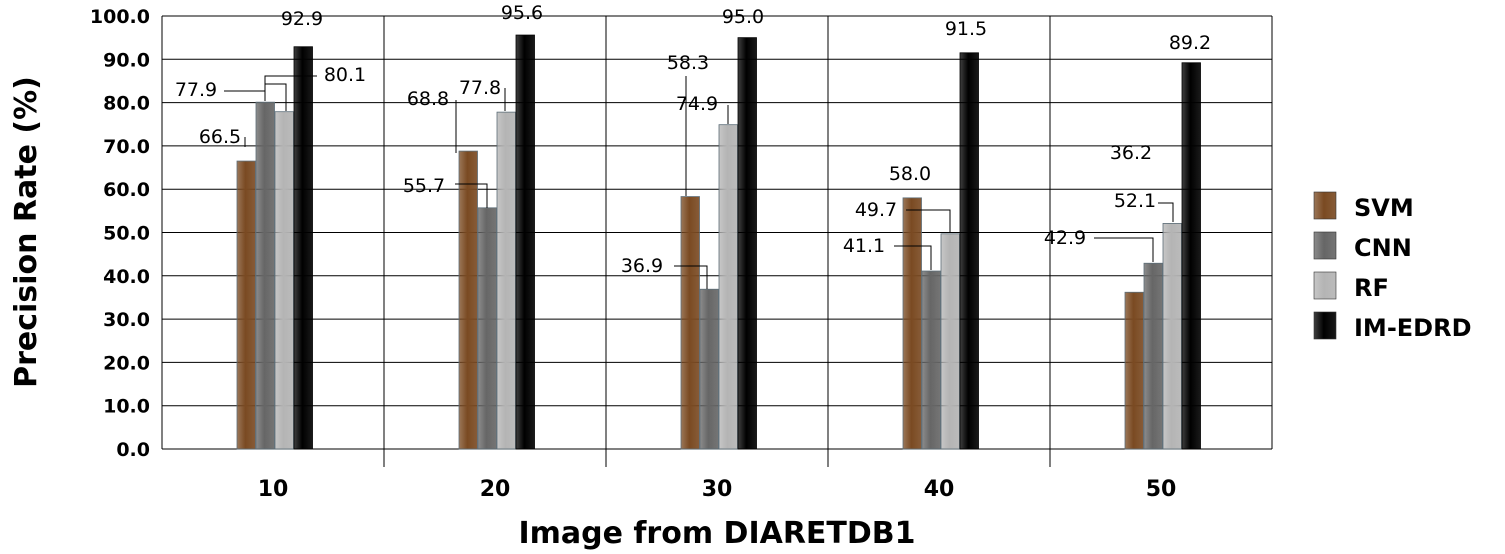 The width and height of the screenshot is (1505, 554). I want to click on data-label: 36.2, so click(1131, 153).